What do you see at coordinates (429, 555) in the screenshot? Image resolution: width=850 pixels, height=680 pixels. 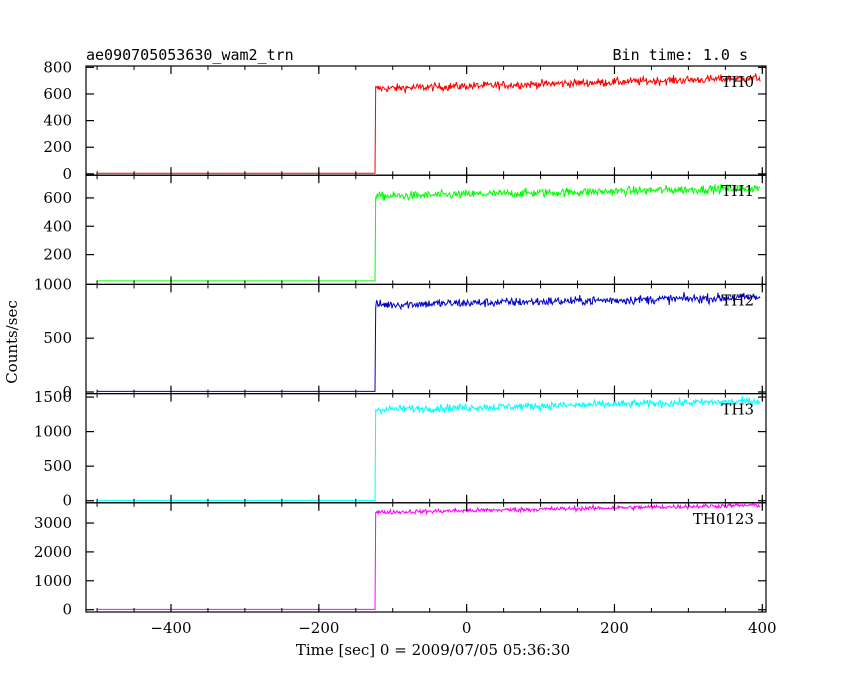 I see `series-line-th0123` at bounding box center [429, 555].